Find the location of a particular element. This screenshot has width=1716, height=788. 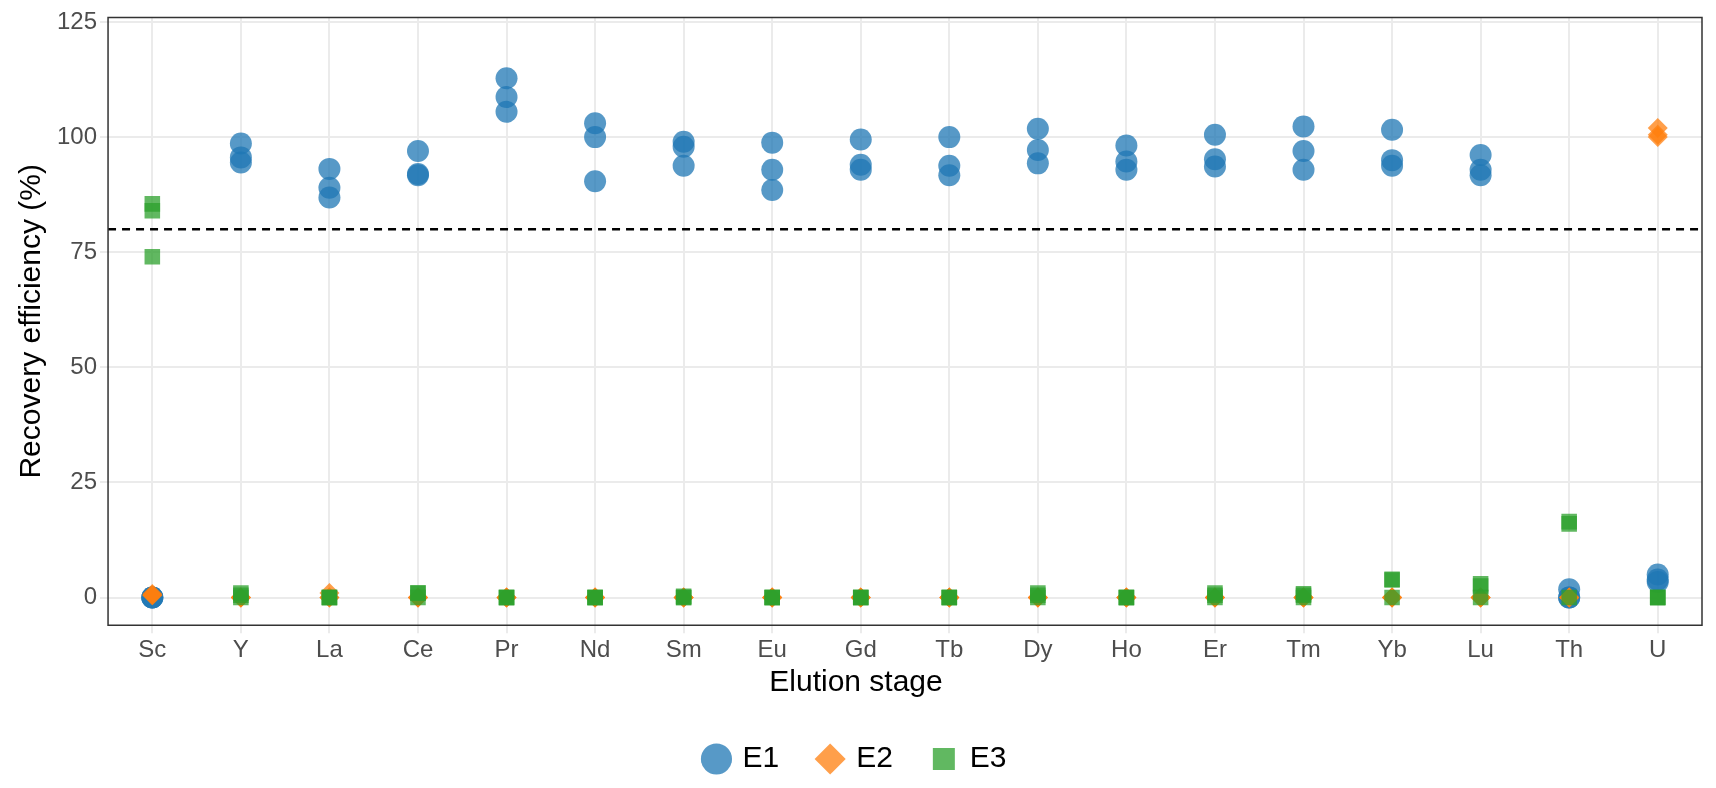

x-tick-label: Gd is located at coordinates (860, 649).